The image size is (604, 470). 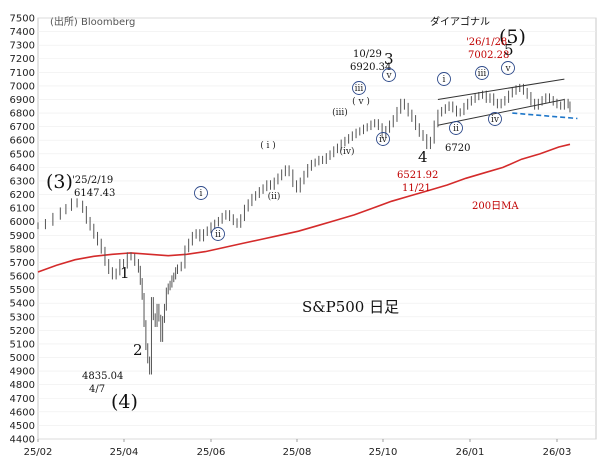 What do you see at coordinates (495, 206) in the screenshot?
I see `ma-label: 200日MA` at bounding box center [495, 206].